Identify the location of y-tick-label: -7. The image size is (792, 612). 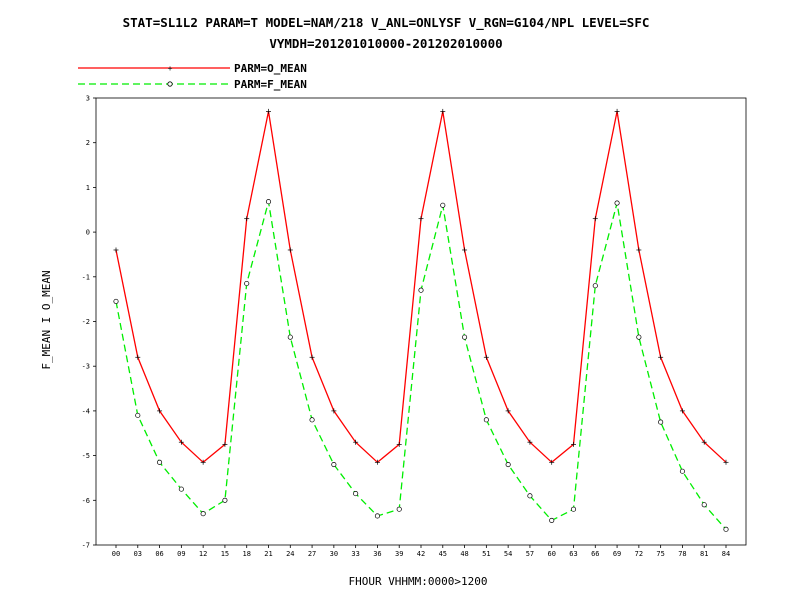
(86, 546).